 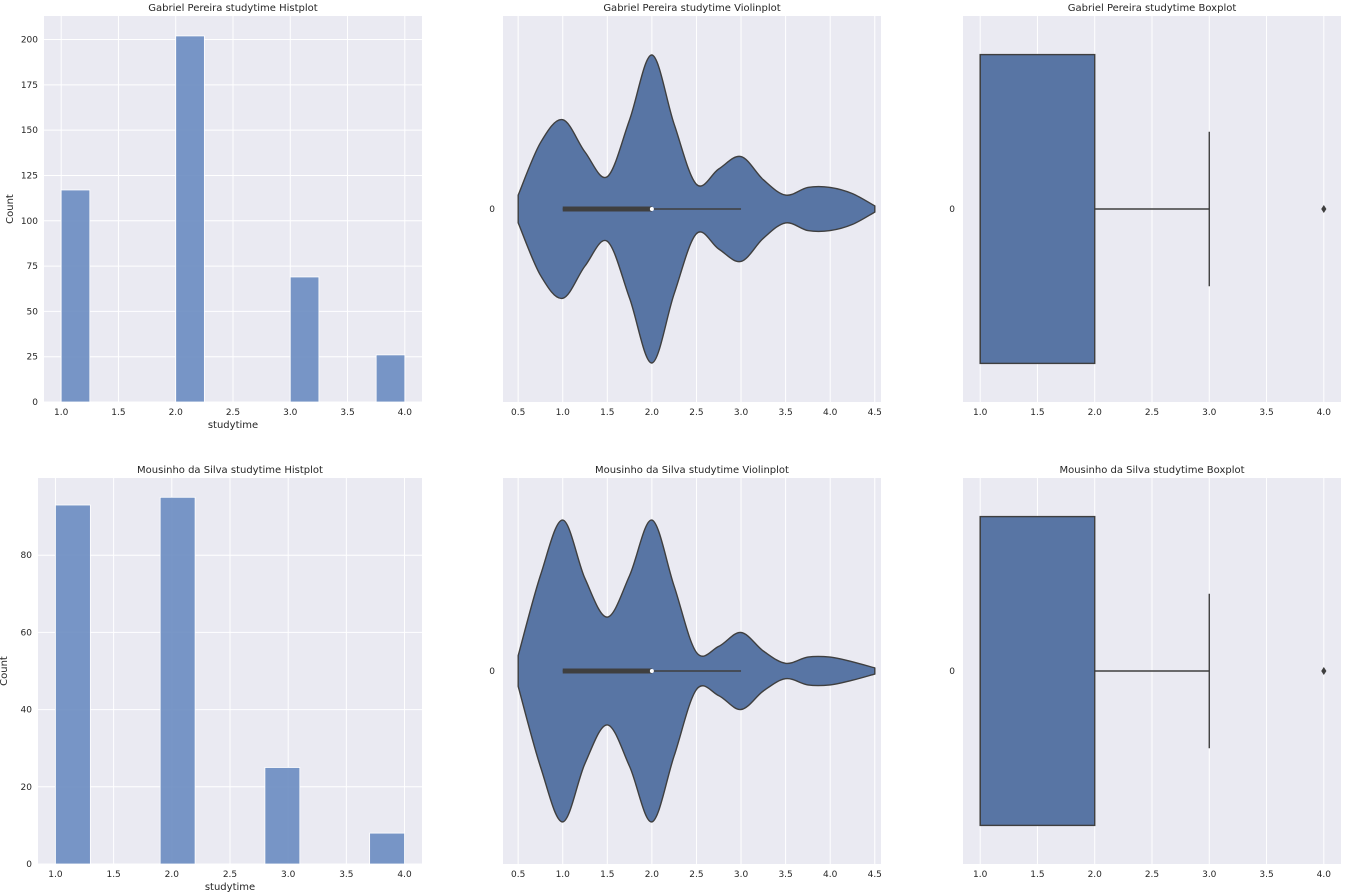 I want to click on y-tick-label: 100, so click(x=29, y=222).